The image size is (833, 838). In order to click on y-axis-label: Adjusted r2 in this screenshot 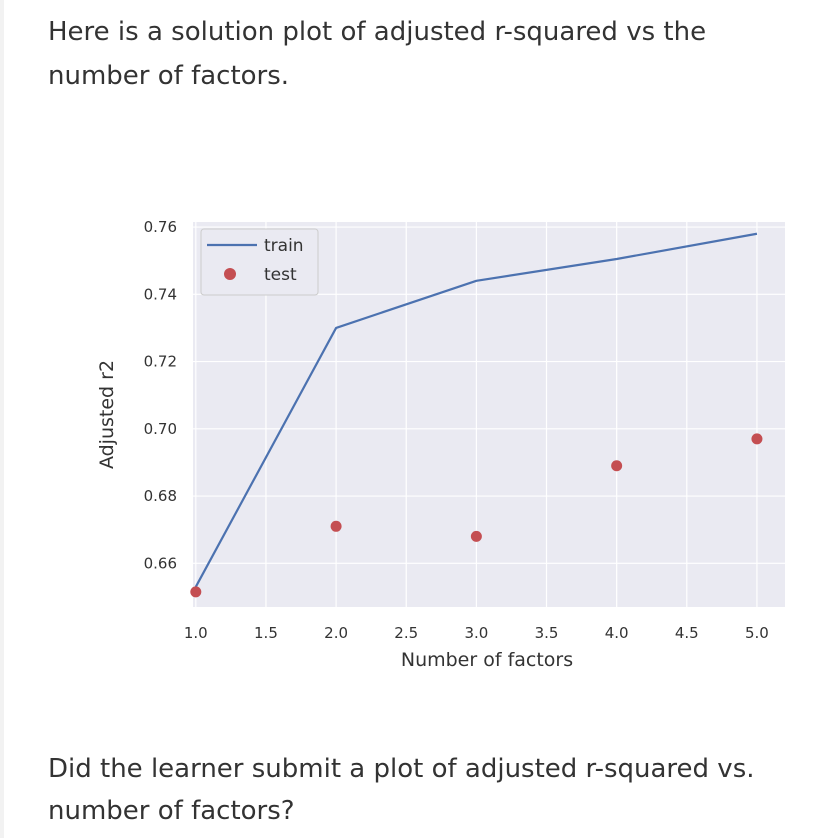, I will do `click(107, 414)`.